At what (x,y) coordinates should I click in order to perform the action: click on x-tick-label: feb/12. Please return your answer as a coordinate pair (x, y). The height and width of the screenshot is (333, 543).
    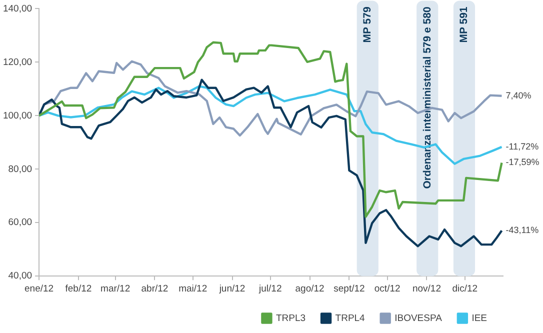
    Looking at the image, I should click on (78, 288).